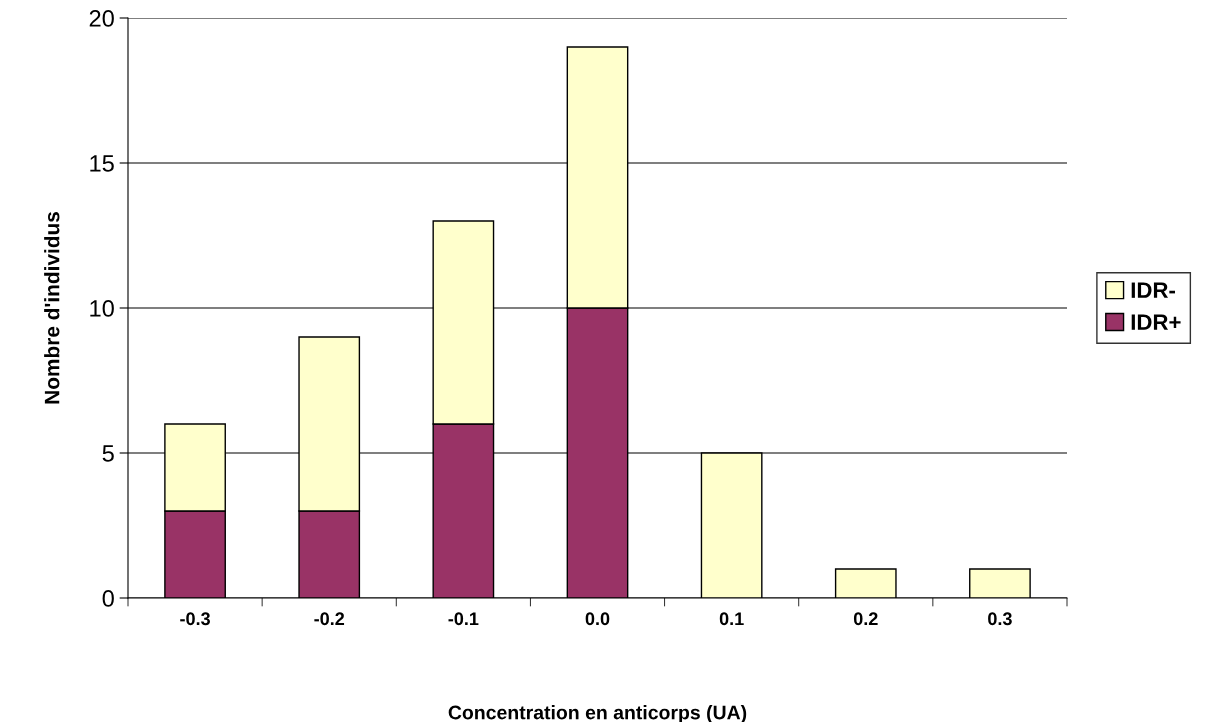  What do you see at coordinates (102, 308) in the screenshot?
I see `y-tick-label: 10` at bounding box center [102, 308].